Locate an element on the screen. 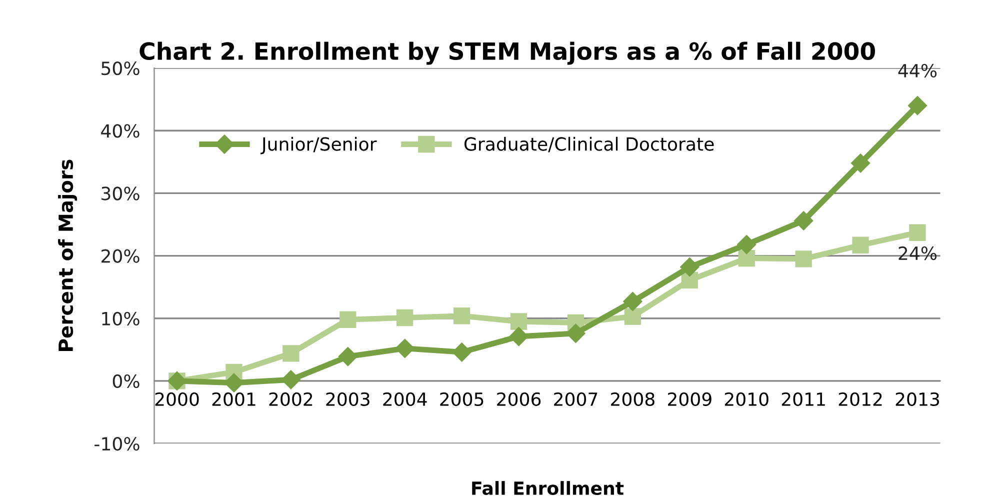 This screenshot has width=995, height=504. x-tick-label: 2004 is located at coordinates (405, 399).